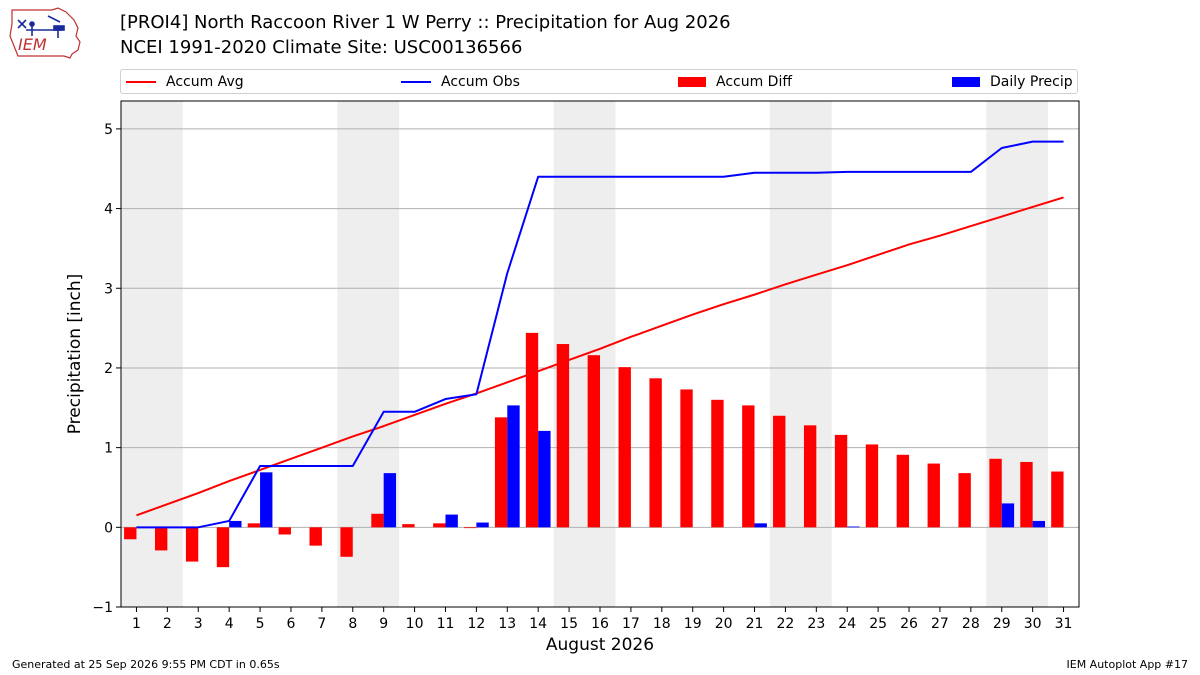 The height and width of the screenshot is (675, 1200). I want to click on xtick-label: 14, so click(538, 624).